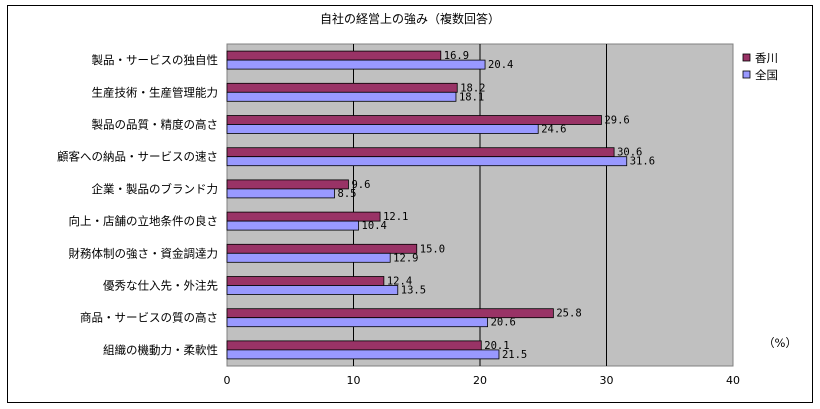 The image size is (820, 409). Describe the element at coordinates (155, 60) in the screenshot. I see `category-label: 製品・サービスの独自性` at that location.